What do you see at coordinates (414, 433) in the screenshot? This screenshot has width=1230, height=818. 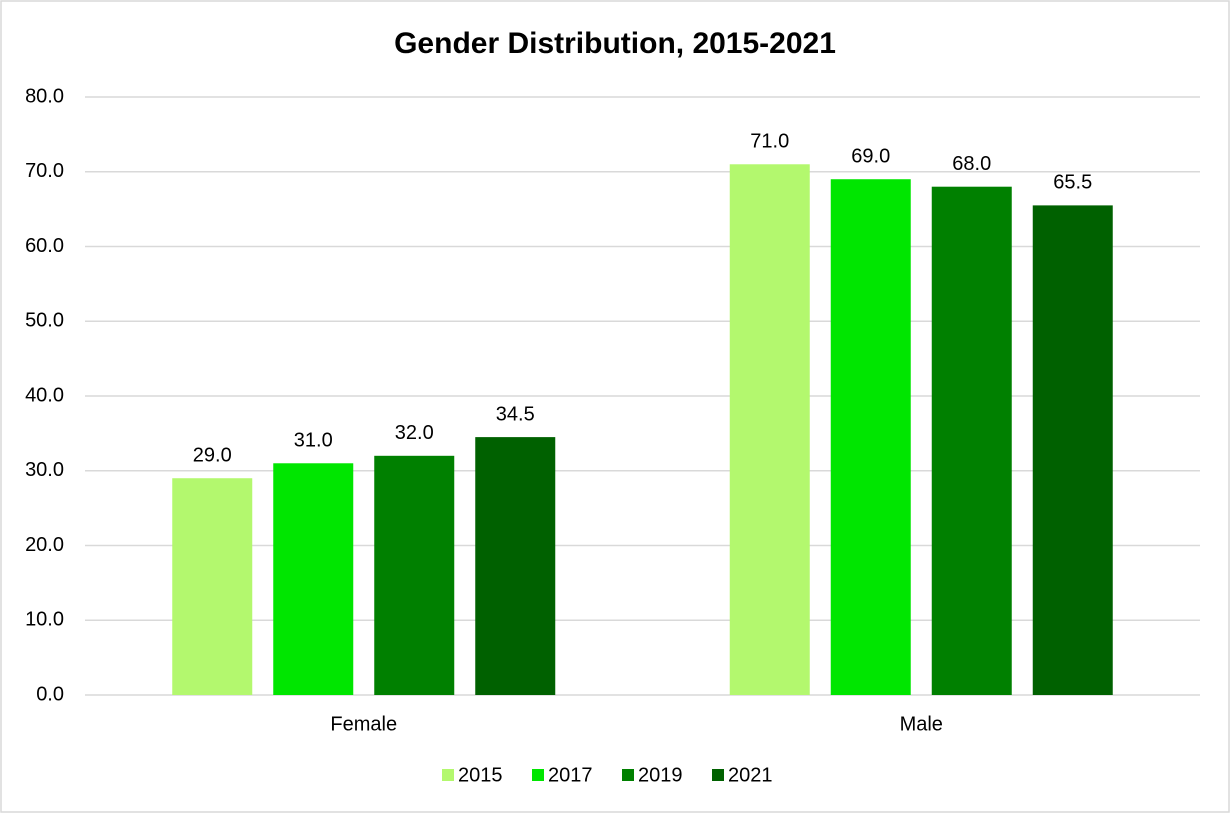 I see `data-label: 32.0` at bounding box center [414, 433].